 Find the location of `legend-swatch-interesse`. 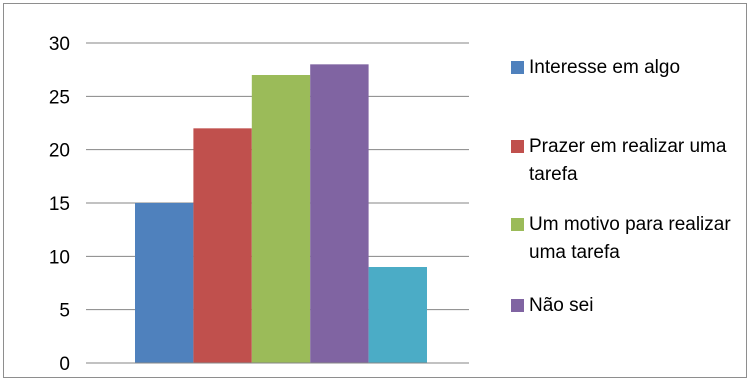

legend-swatch-interesse is located at coordinates (517, 67).